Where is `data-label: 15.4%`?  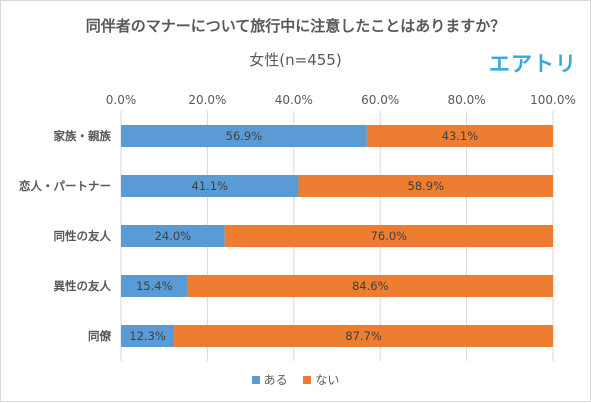 data-label: 15.4% is located at coordinates (154, 286).